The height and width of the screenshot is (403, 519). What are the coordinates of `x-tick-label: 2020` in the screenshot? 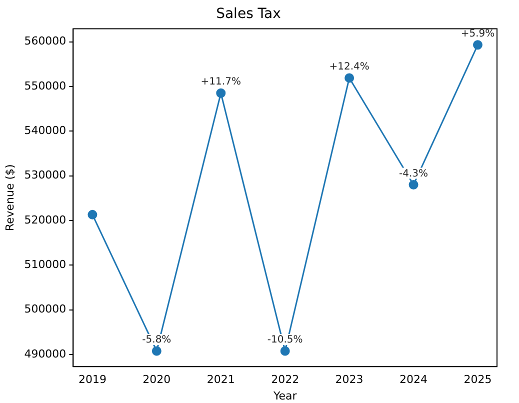 It's located at (156, 379).